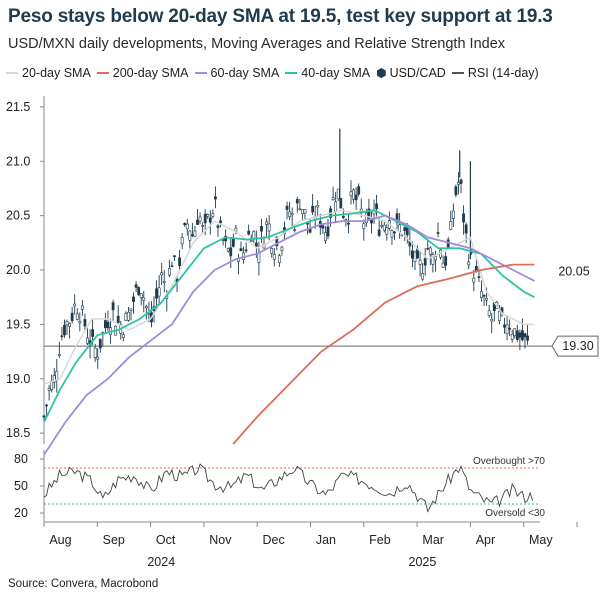 The height and width of the screenshot is (606, 606). I want to click on y-tick-label: 19.0, so click(18, 379).